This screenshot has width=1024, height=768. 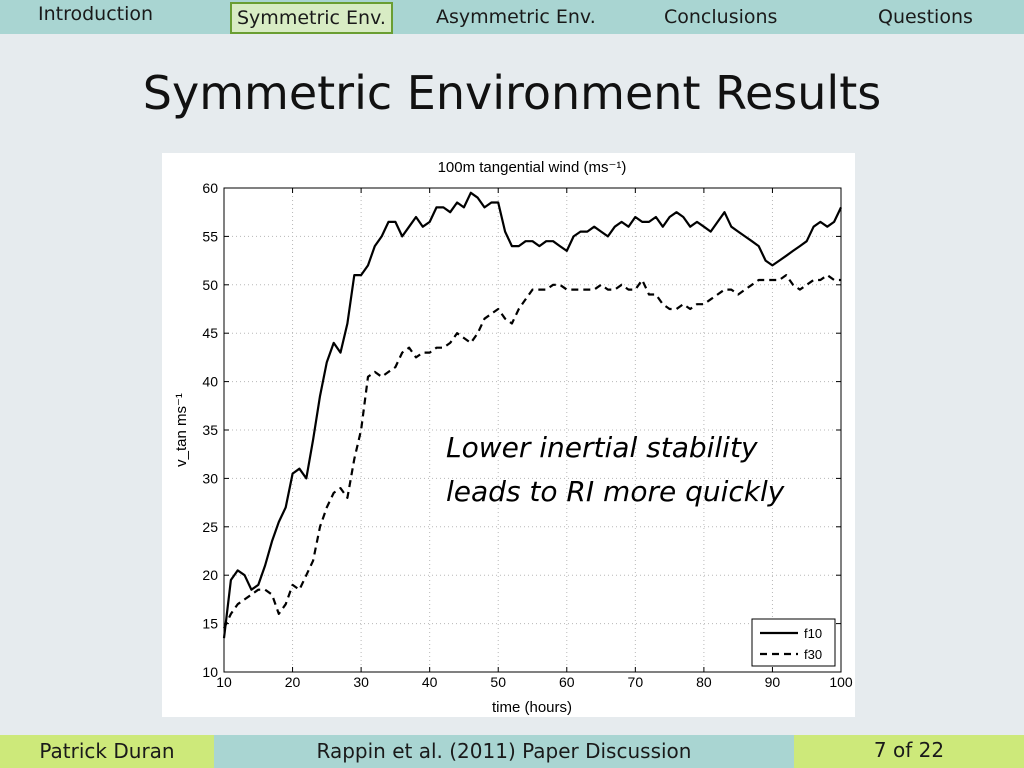 I want to click on y-tick-label: 45, so click(x=210, y=333).